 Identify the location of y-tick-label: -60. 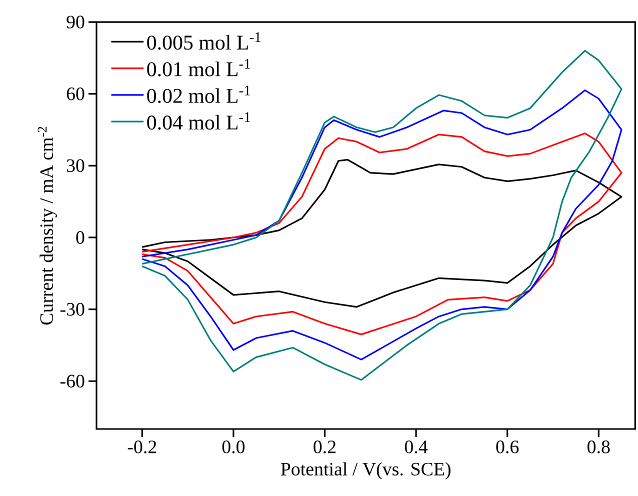
(72, 381).